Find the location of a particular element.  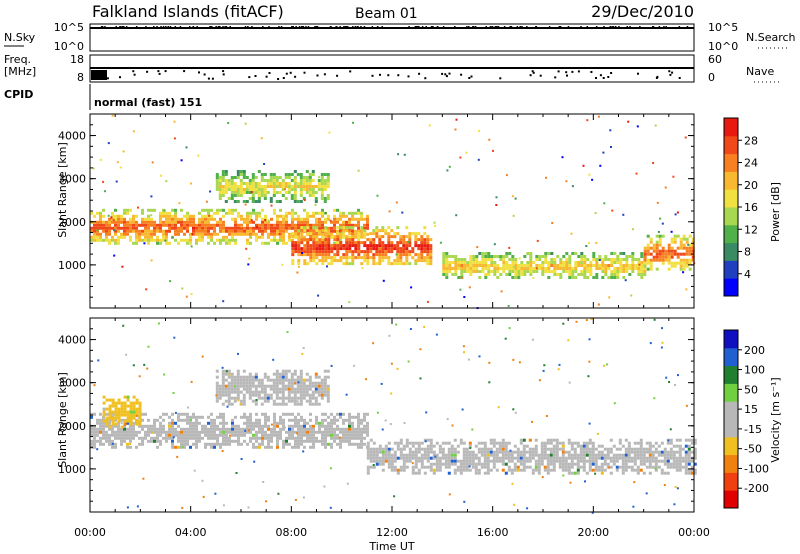

freq-trace is located at coordinates (392, 73).